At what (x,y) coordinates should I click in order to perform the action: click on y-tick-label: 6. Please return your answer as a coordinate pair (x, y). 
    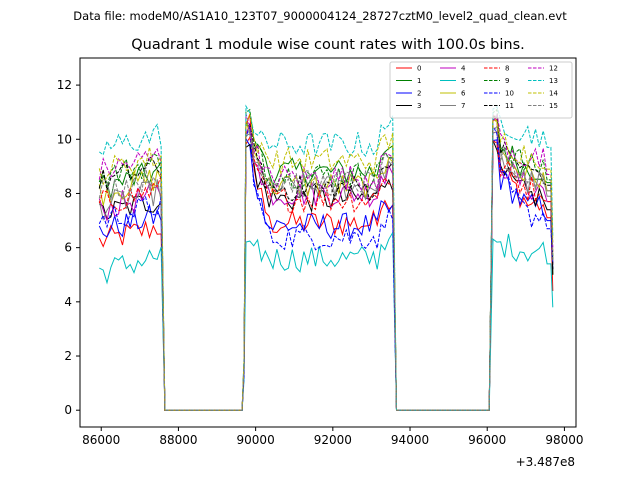
    Looking at the image, I should click on (68, 248).